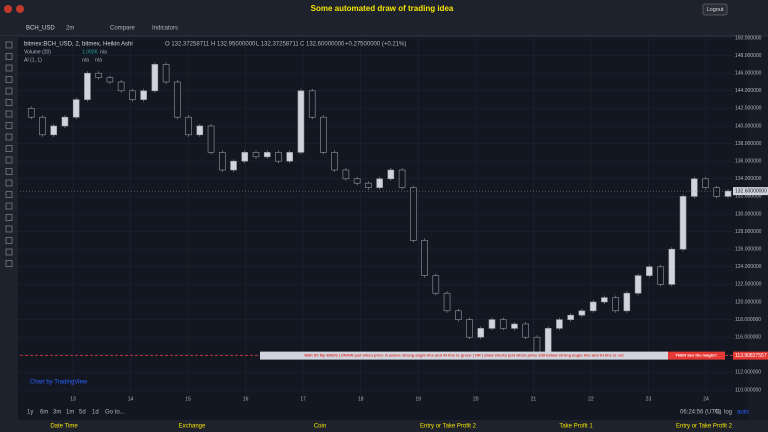 This screenshot has height=432, width=768. Describe the element at coordinates (57, 413) in the screenshot. I see `range-button: 3m` at that location.